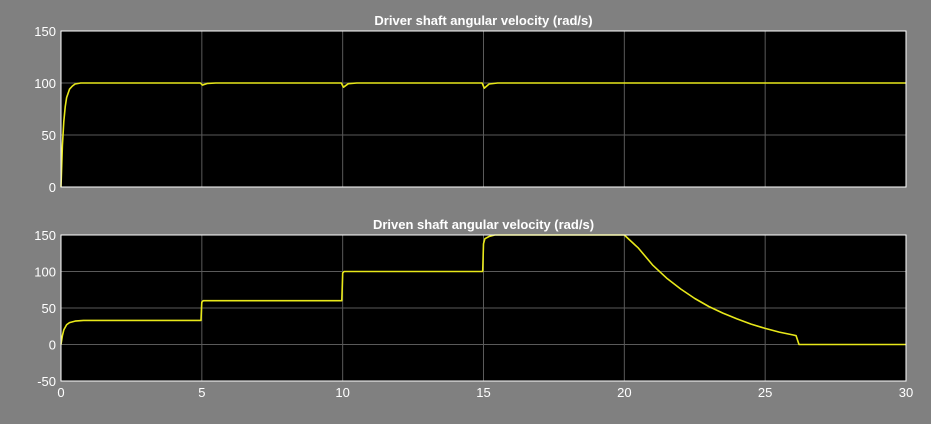 This screenshot has height=424, width=931. Describe the element at coordinates (483, 20) in the screenshot. I see `chart-title-1: Driver shaft angular velocity (rad/s)` at that location.